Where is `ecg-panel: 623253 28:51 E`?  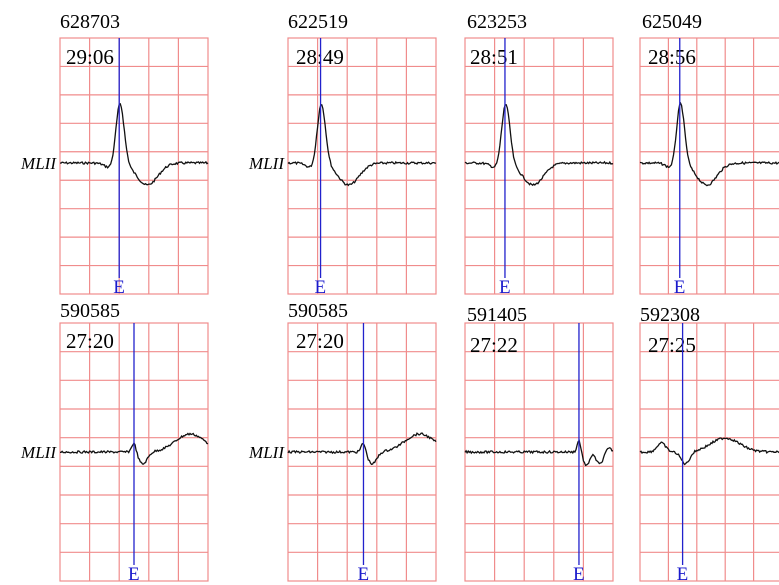 ecg-panel: 623253 28:51 E is located at coordinates (539, 154).